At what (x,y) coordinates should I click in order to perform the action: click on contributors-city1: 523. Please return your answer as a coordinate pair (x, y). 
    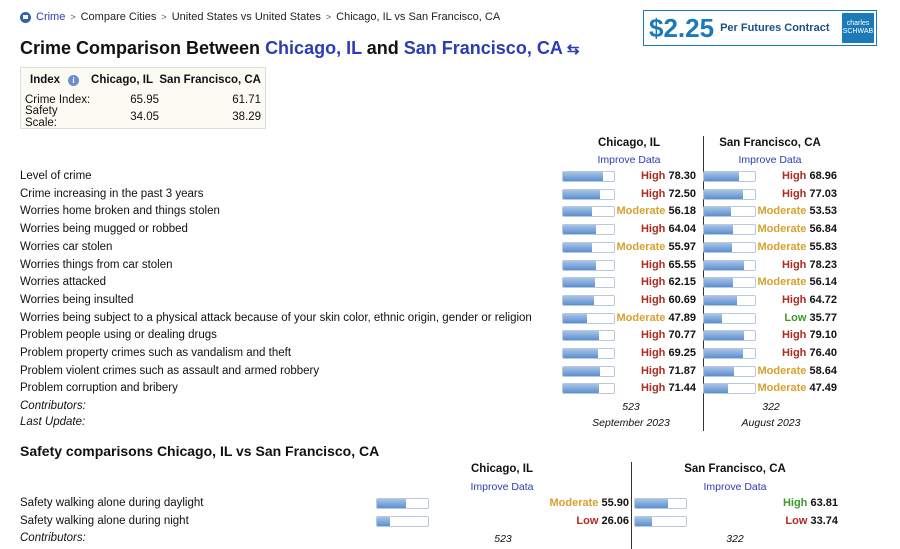
    Looking at the image, I should click on (631, 407).